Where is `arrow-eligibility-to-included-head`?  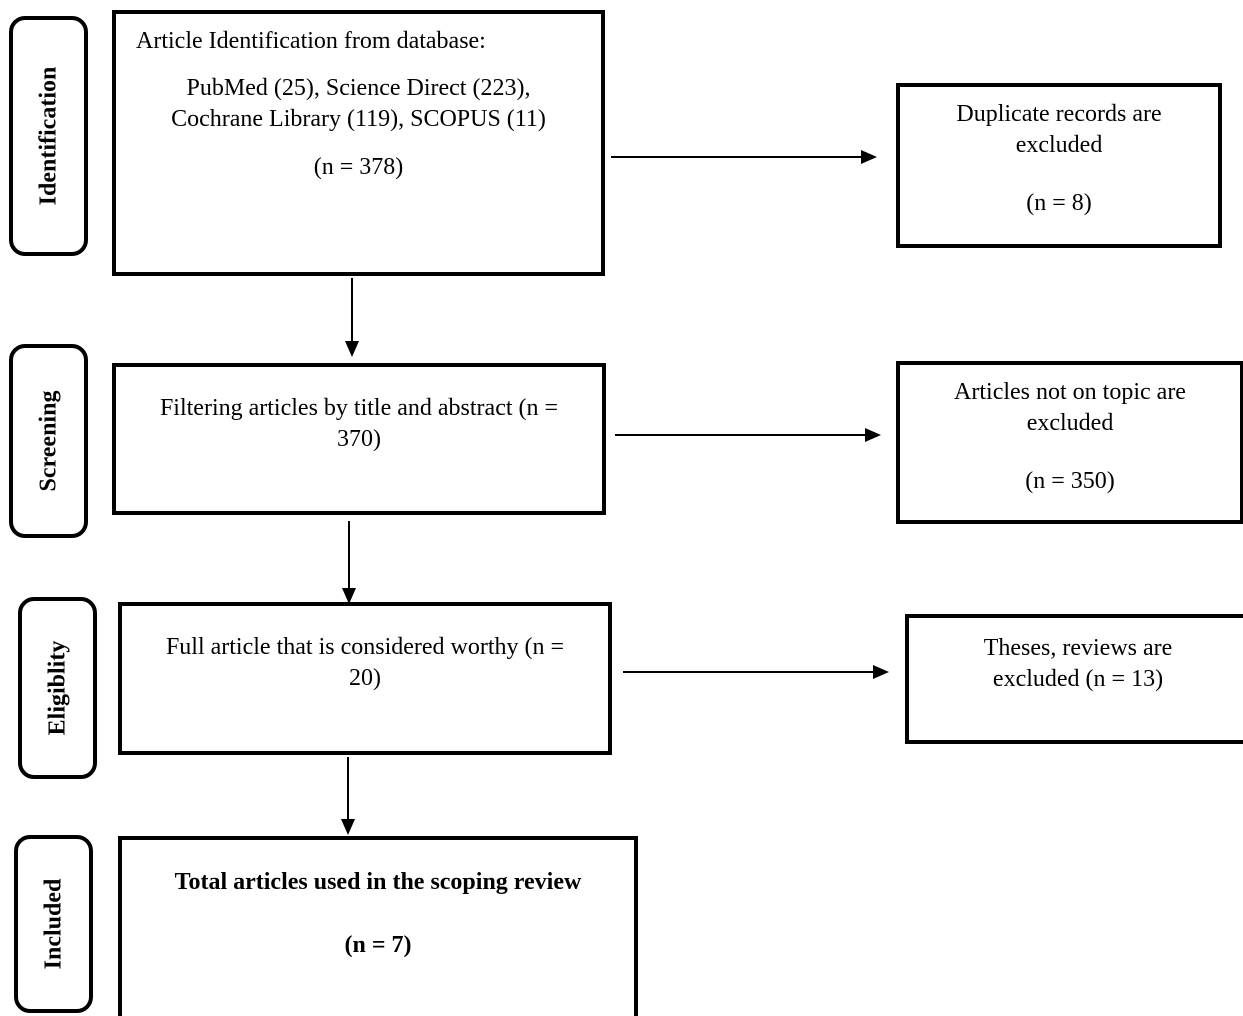
arrow-eligibility-to-included-head is located at coordinates (348, 827).